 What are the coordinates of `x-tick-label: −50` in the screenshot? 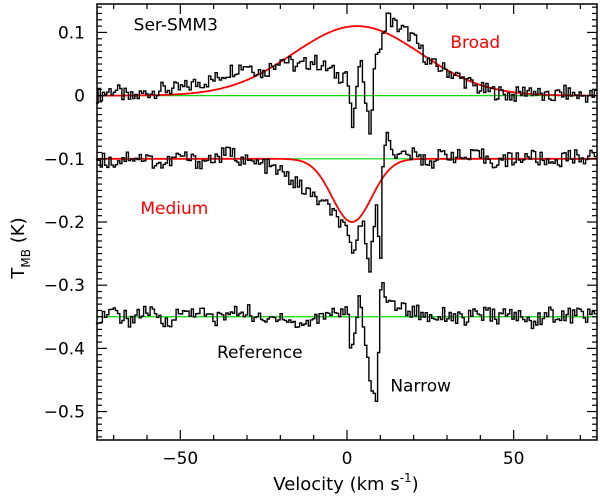 It's located at (180, 459).